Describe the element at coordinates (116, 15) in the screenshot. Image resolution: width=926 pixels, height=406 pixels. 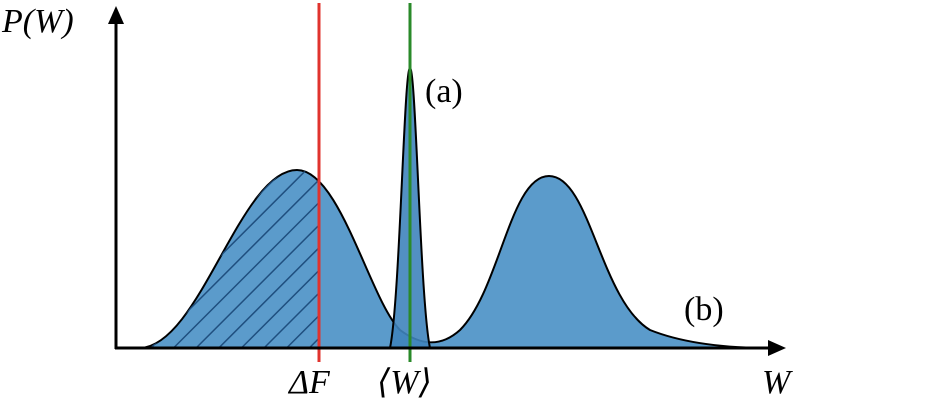
I see `y-axis-arrow` at that location.